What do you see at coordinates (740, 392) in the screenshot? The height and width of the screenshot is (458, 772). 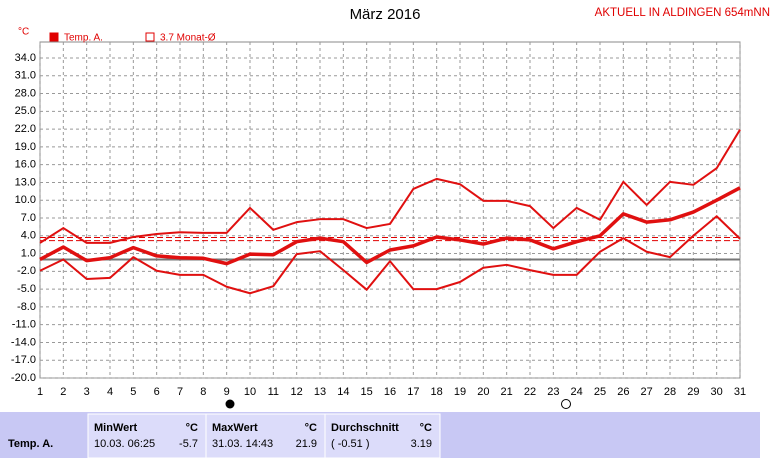 I see `x-tick-label: 31` at bounding box center [740, 392].